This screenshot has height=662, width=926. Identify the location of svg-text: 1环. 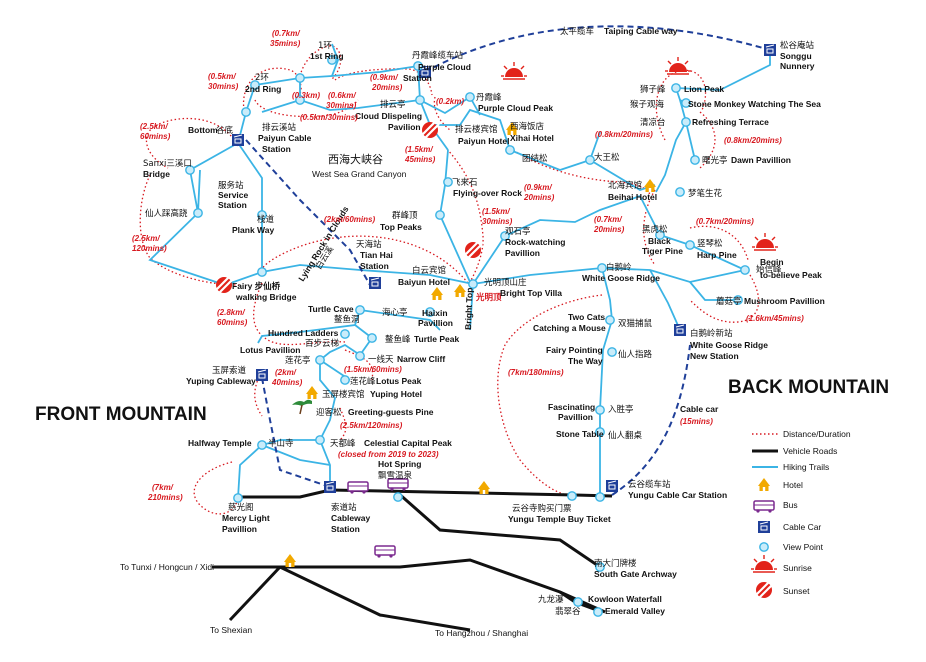
(325, 46).